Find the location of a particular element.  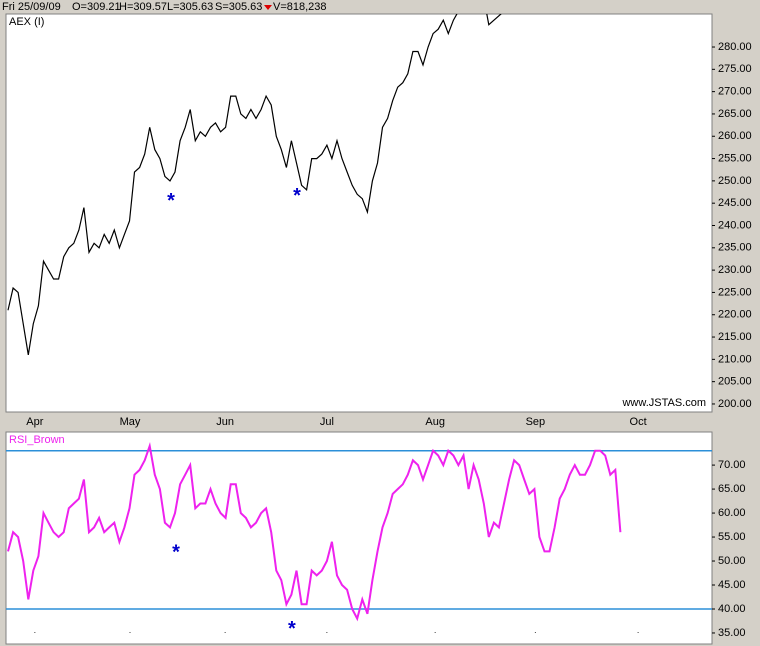

x-tick-label: Jul is located at coordinates (327, 422).